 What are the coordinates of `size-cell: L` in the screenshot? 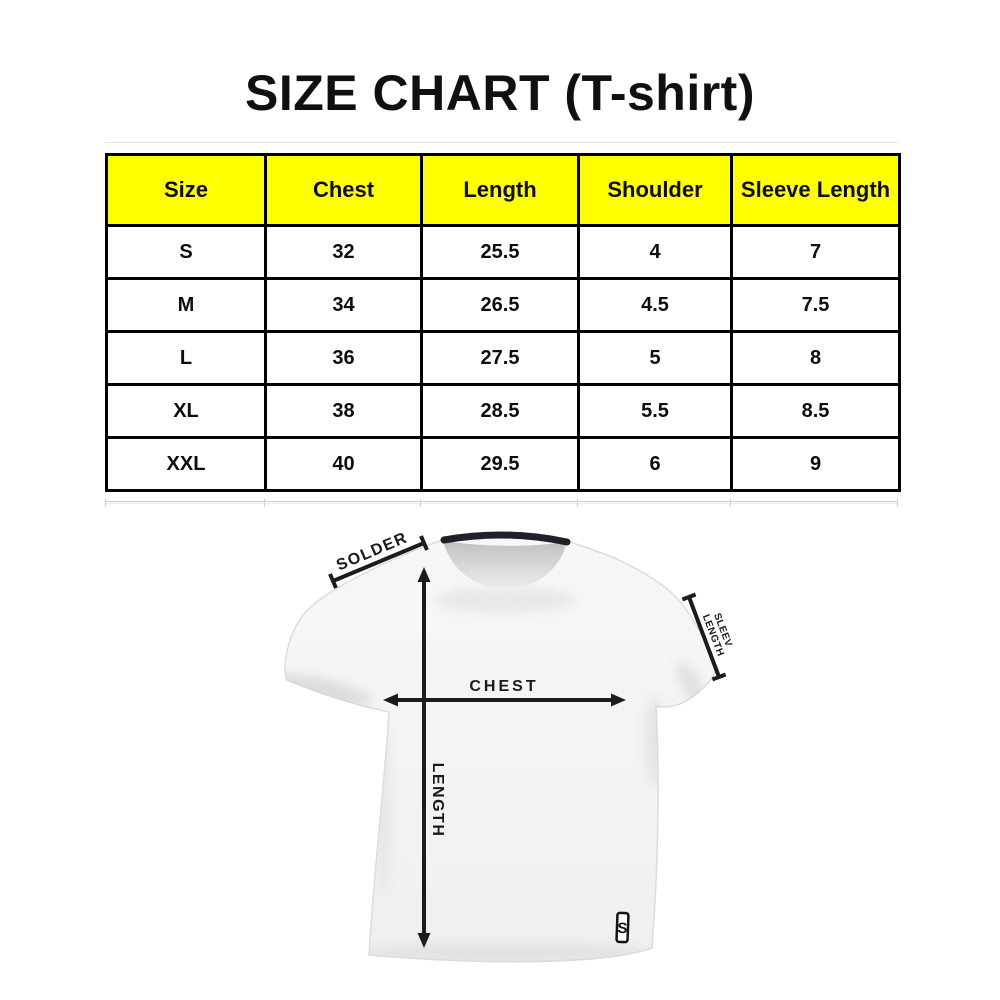 It's located at (186, 358).